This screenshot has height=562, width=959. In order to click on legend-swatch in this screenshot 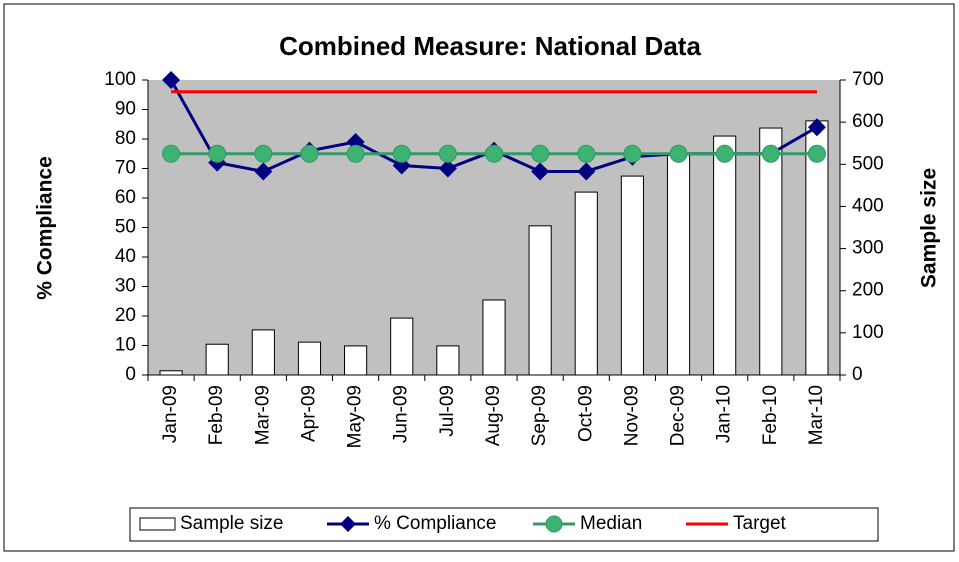, I will do `click(157, 524)`.